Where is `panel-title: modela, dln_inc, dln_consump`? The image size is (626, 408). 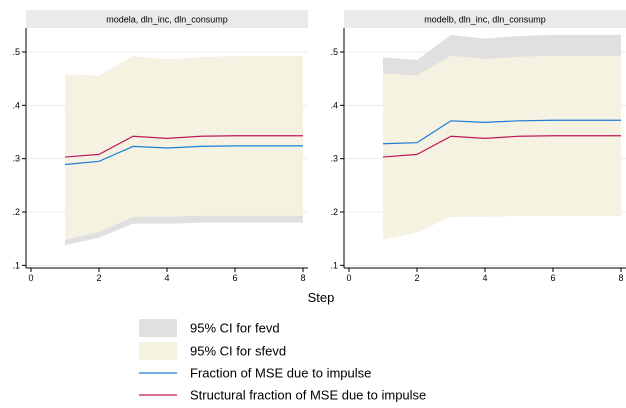 panel-title: modela, dln_inc, dln_consump is located at coordinates (167, 20).